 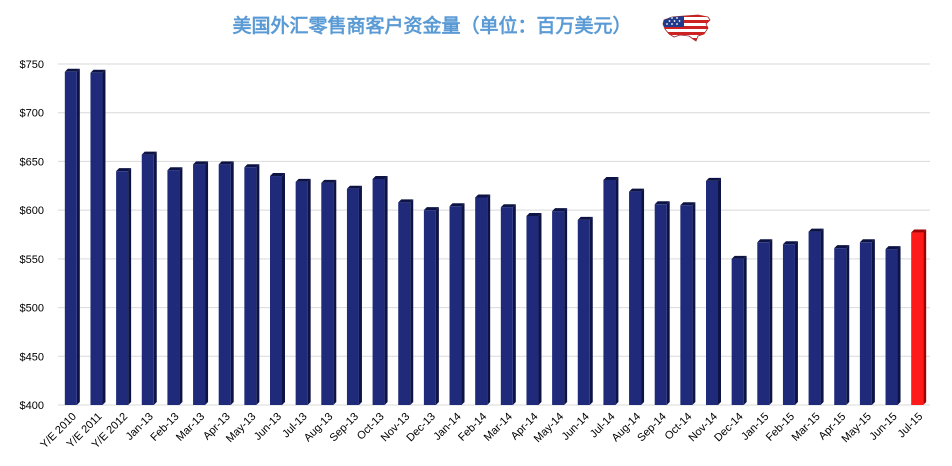 What do you see at coordinates (806, 427) in the screenshot?
I see `x-tick-label: Mar-15` at bounding box center [806, 427].